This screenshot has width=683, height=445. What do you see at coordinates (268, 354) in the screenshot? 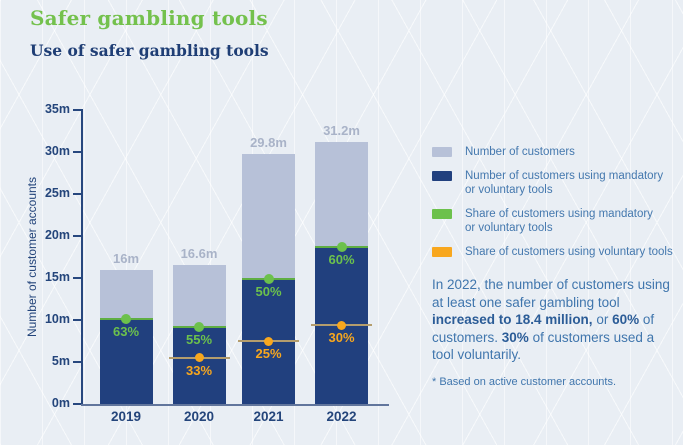
I see `share-voluntary-label: 25%` at bounding box center [268, 354].